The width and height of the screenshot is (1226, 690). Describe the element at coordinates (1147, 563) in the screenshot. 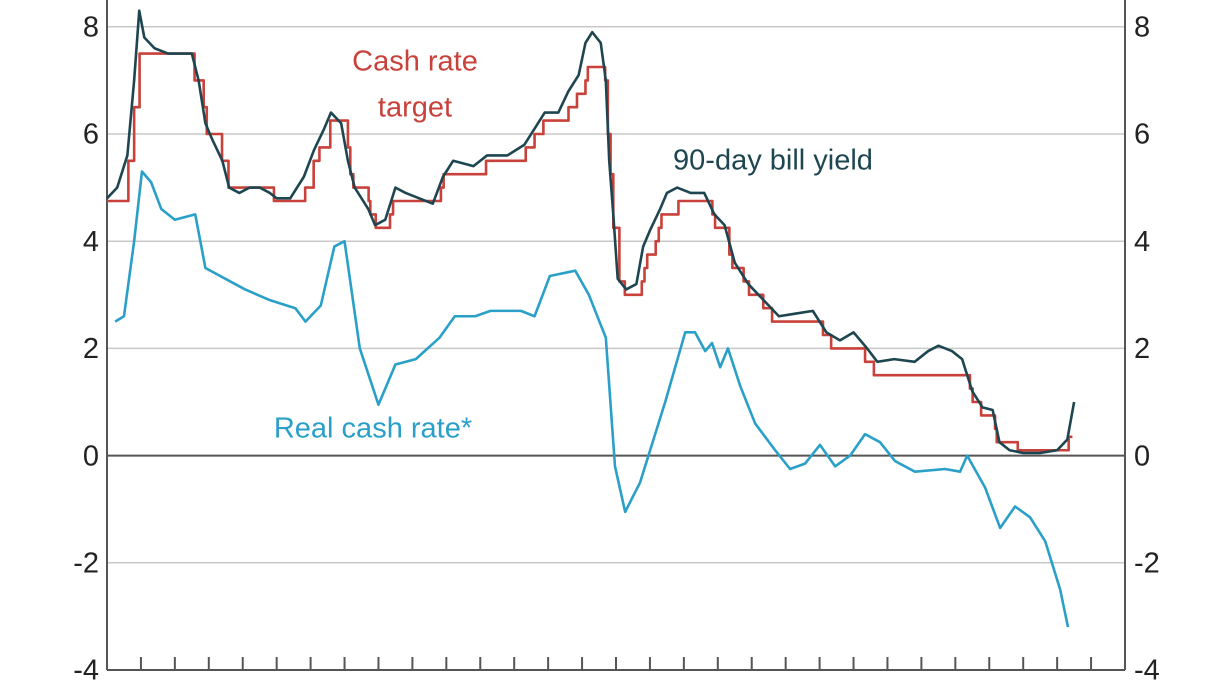

I see `y2-tick-label: -2` at that location.